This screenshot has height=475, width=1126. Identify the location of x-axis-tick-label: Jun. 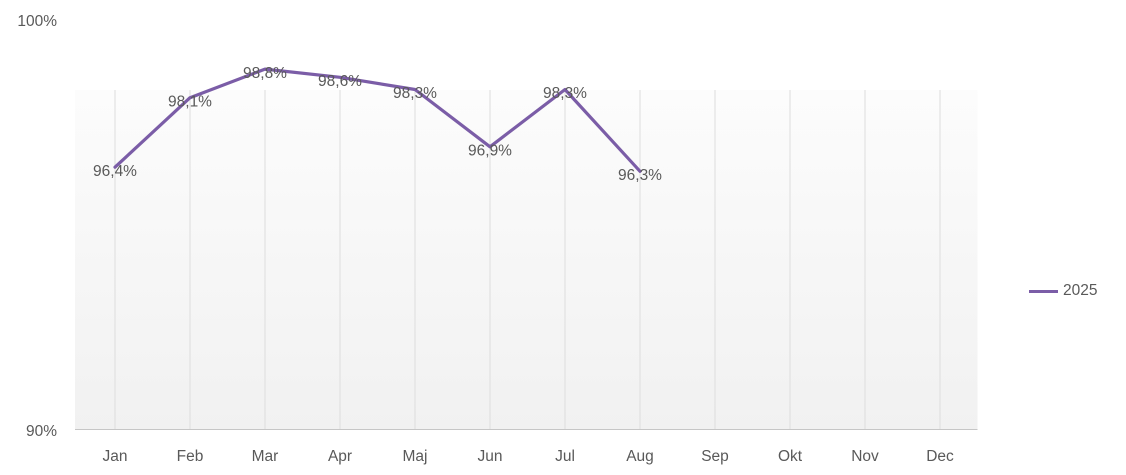
(490, 456).